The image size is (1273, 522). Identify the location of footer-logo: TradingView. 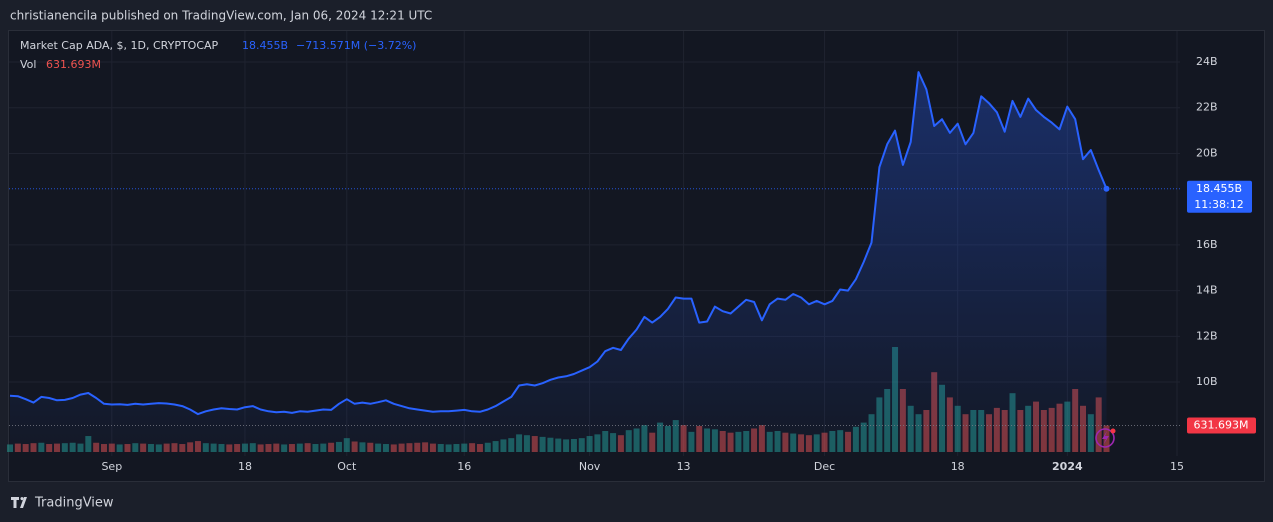
(62, 503).